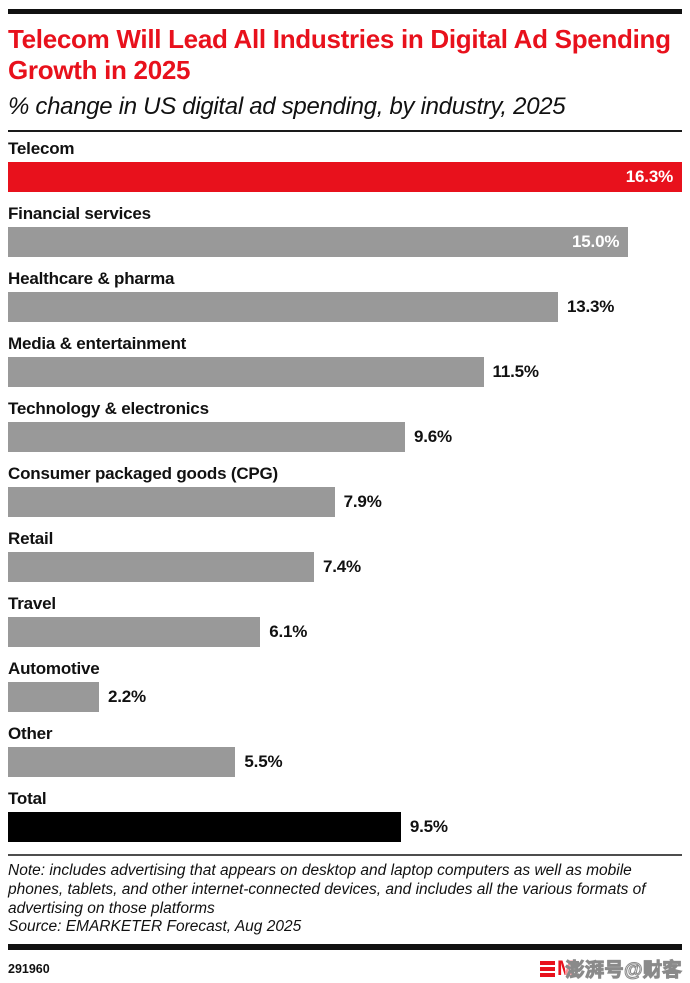 This screenshot has height=983, width=690. I want to click on bar-track: 11.5%, so click(345, 372).